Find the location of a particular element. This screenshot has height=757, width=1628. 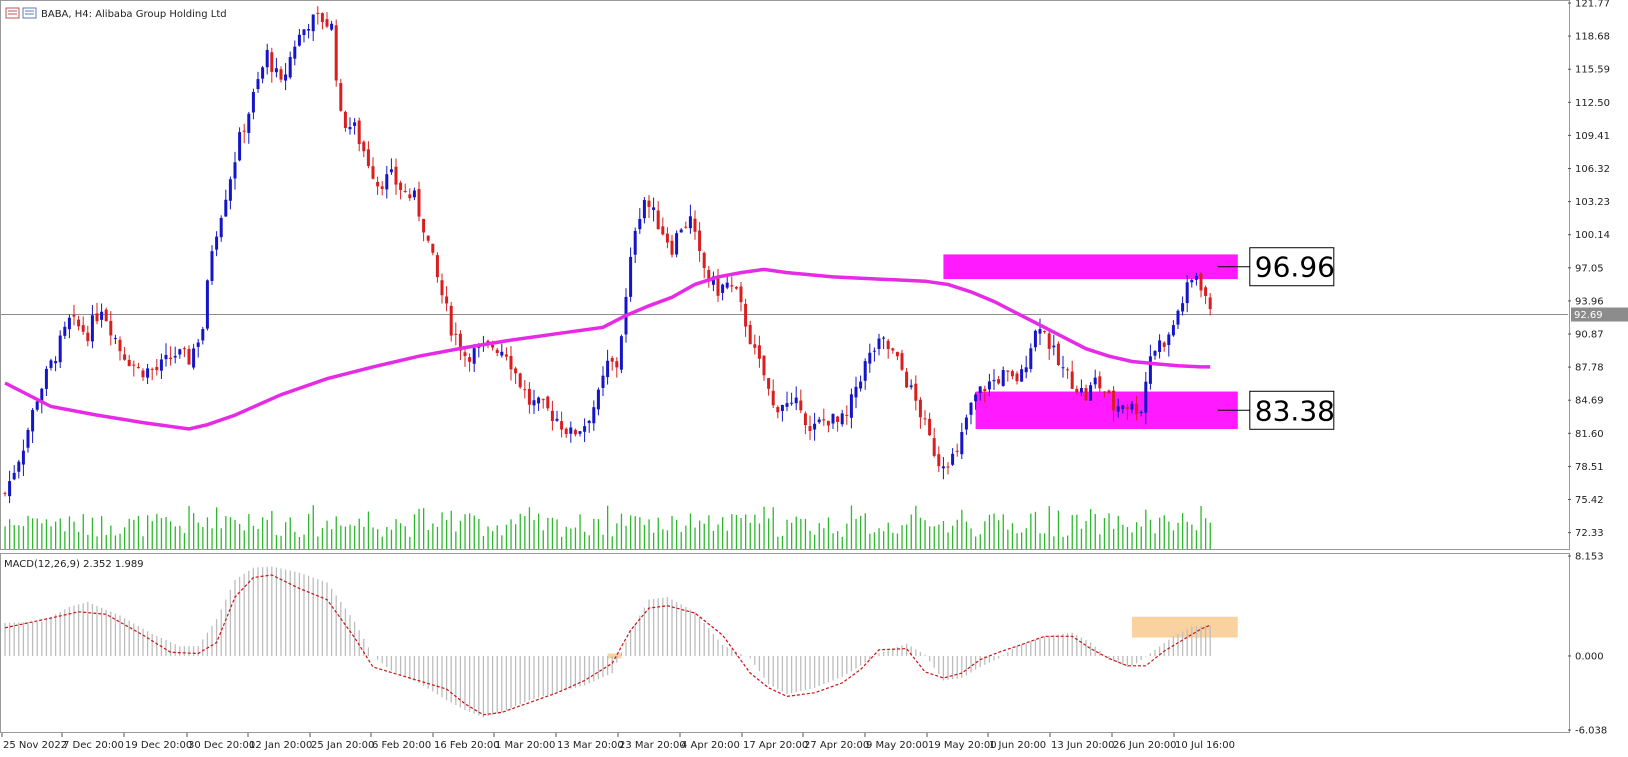

time-tick-label: 26 Jun 20:00 is located at coordinates (1145, 745).